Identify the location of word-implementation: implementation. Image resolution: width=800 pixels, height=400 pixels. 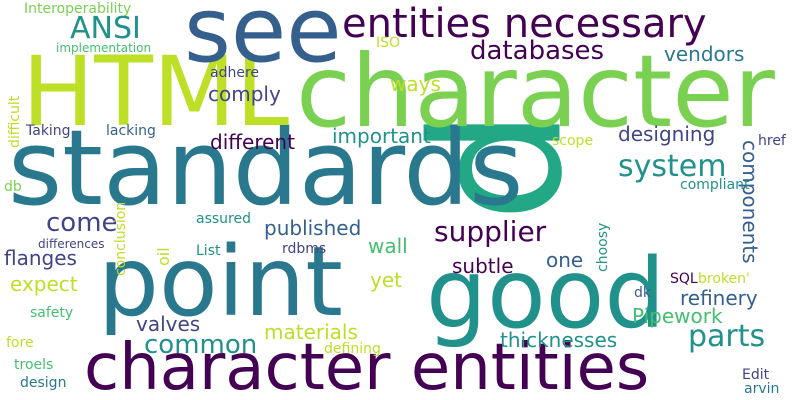
(104, 48).